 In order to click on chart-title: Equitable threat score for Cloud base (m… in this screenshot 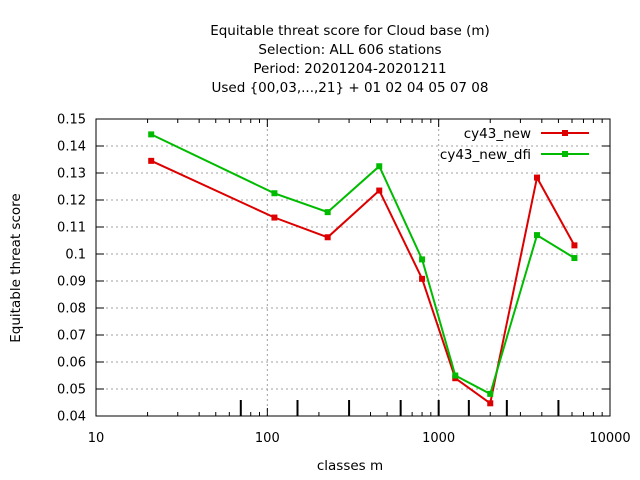, I will do `click(350, 59)`.